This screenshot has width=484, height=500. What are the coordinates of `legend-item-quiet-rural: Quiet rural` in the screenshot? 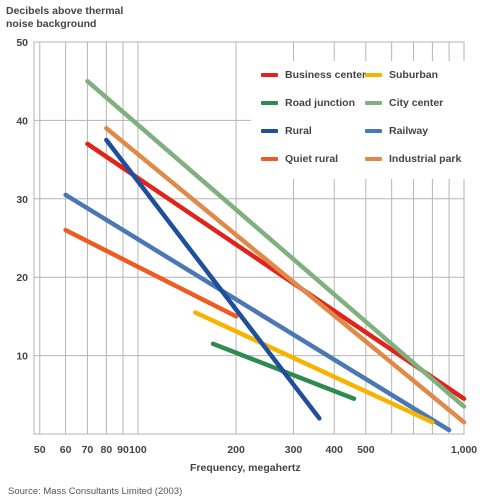 It's located at (299, 159).